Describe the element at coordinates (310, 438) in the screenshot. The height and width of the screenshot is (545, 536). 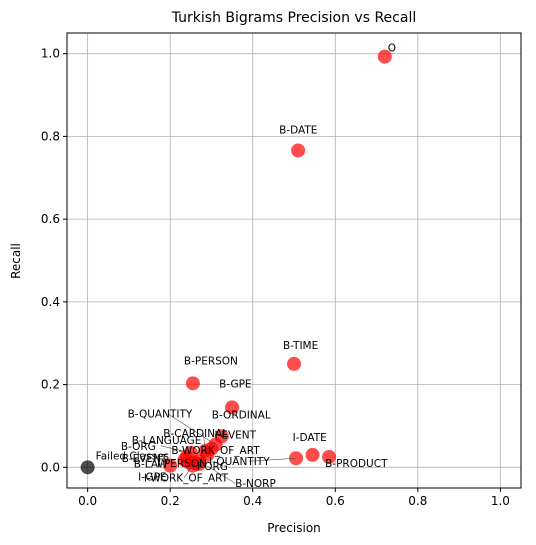
I see `point-label: I-DATE` at that location.